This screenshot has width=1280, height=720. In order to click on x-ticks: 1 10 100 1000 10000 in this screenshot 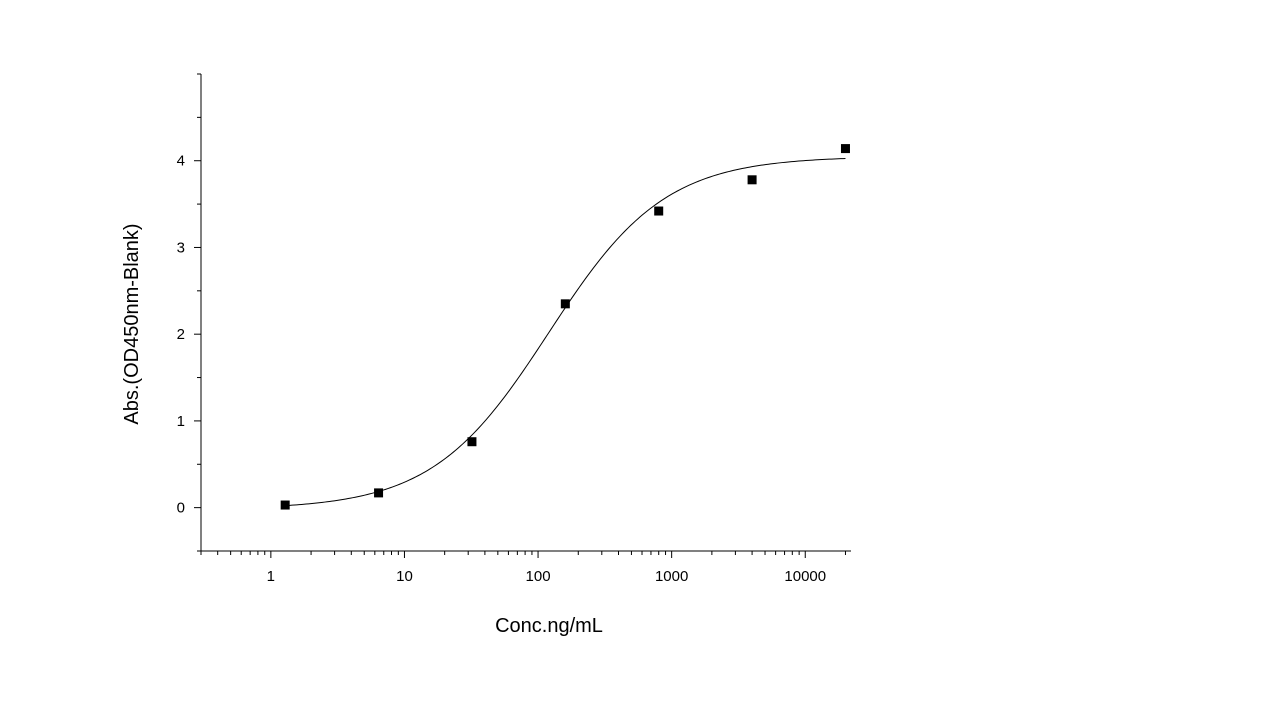, I will do `click(523, 568)`.